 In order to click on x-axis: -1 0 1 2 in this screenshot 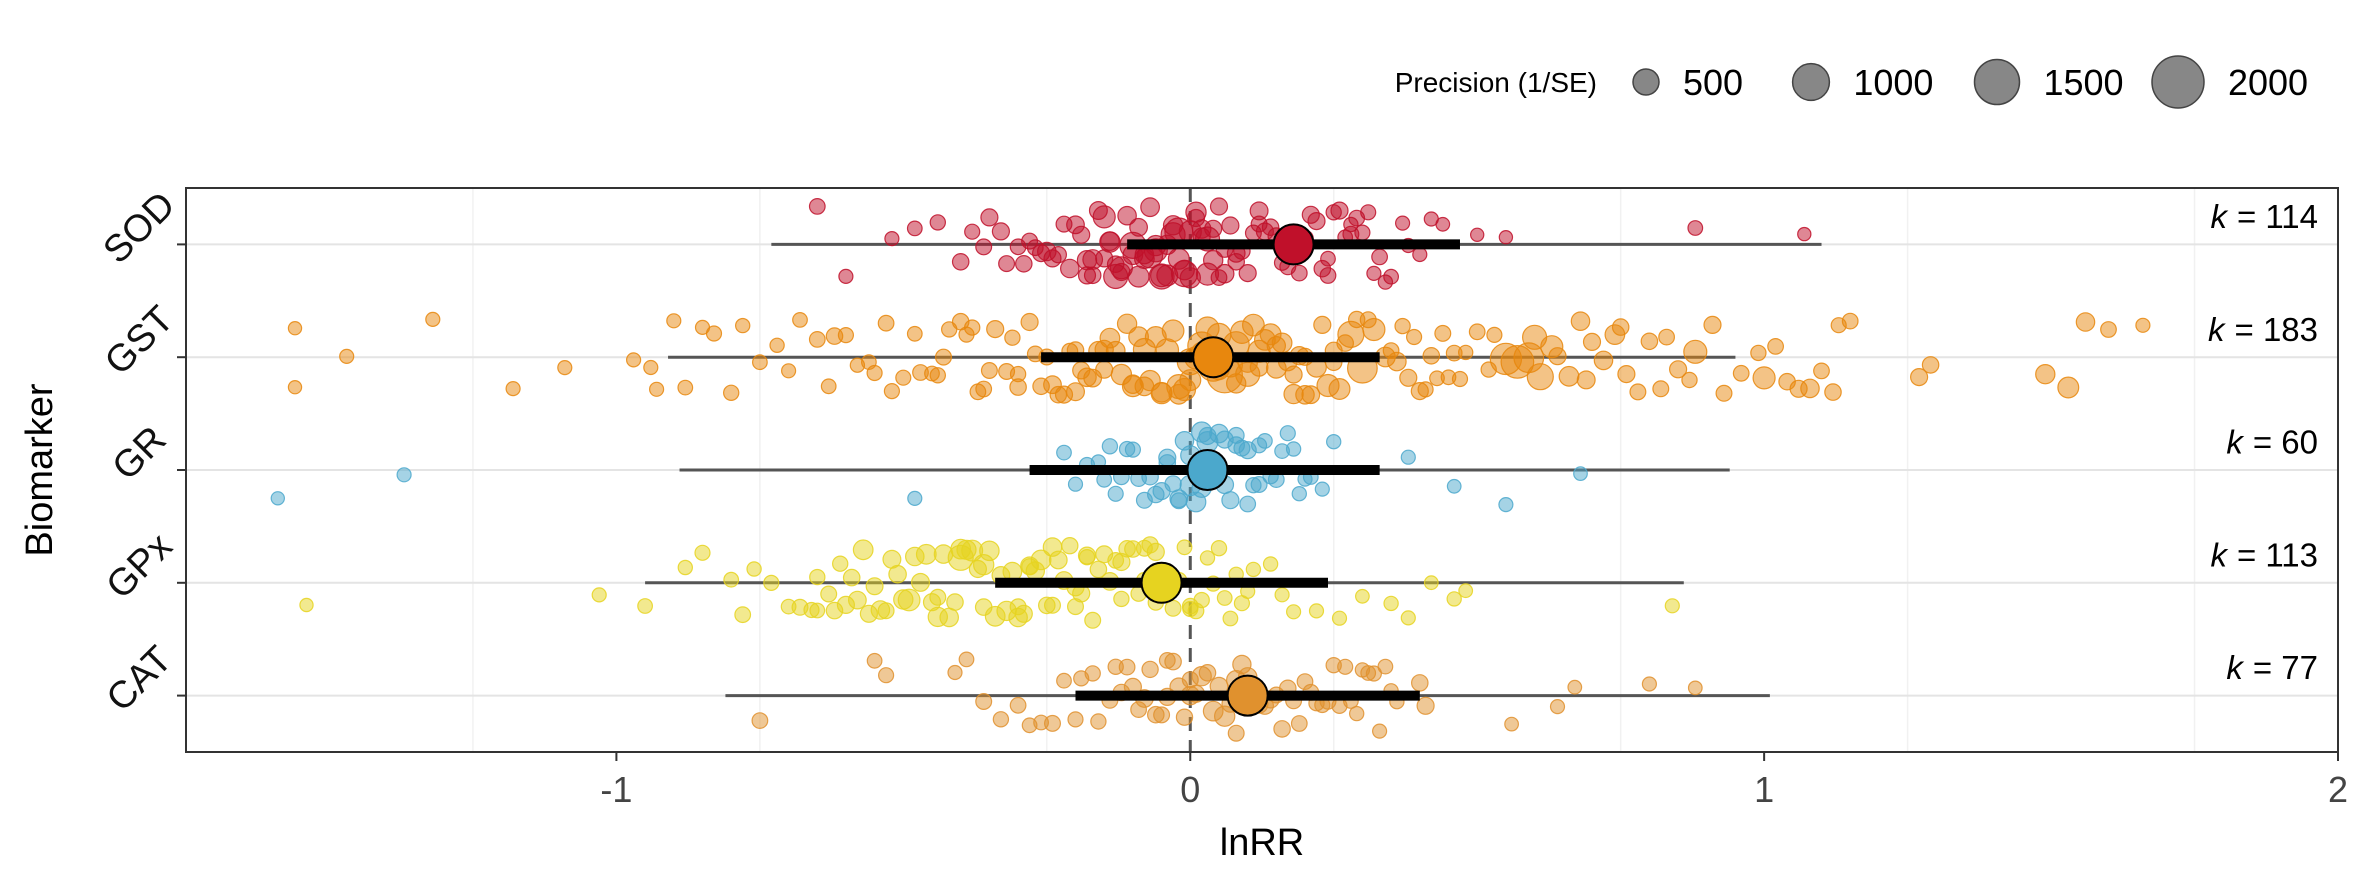, I will do `click(1474, 781)`.